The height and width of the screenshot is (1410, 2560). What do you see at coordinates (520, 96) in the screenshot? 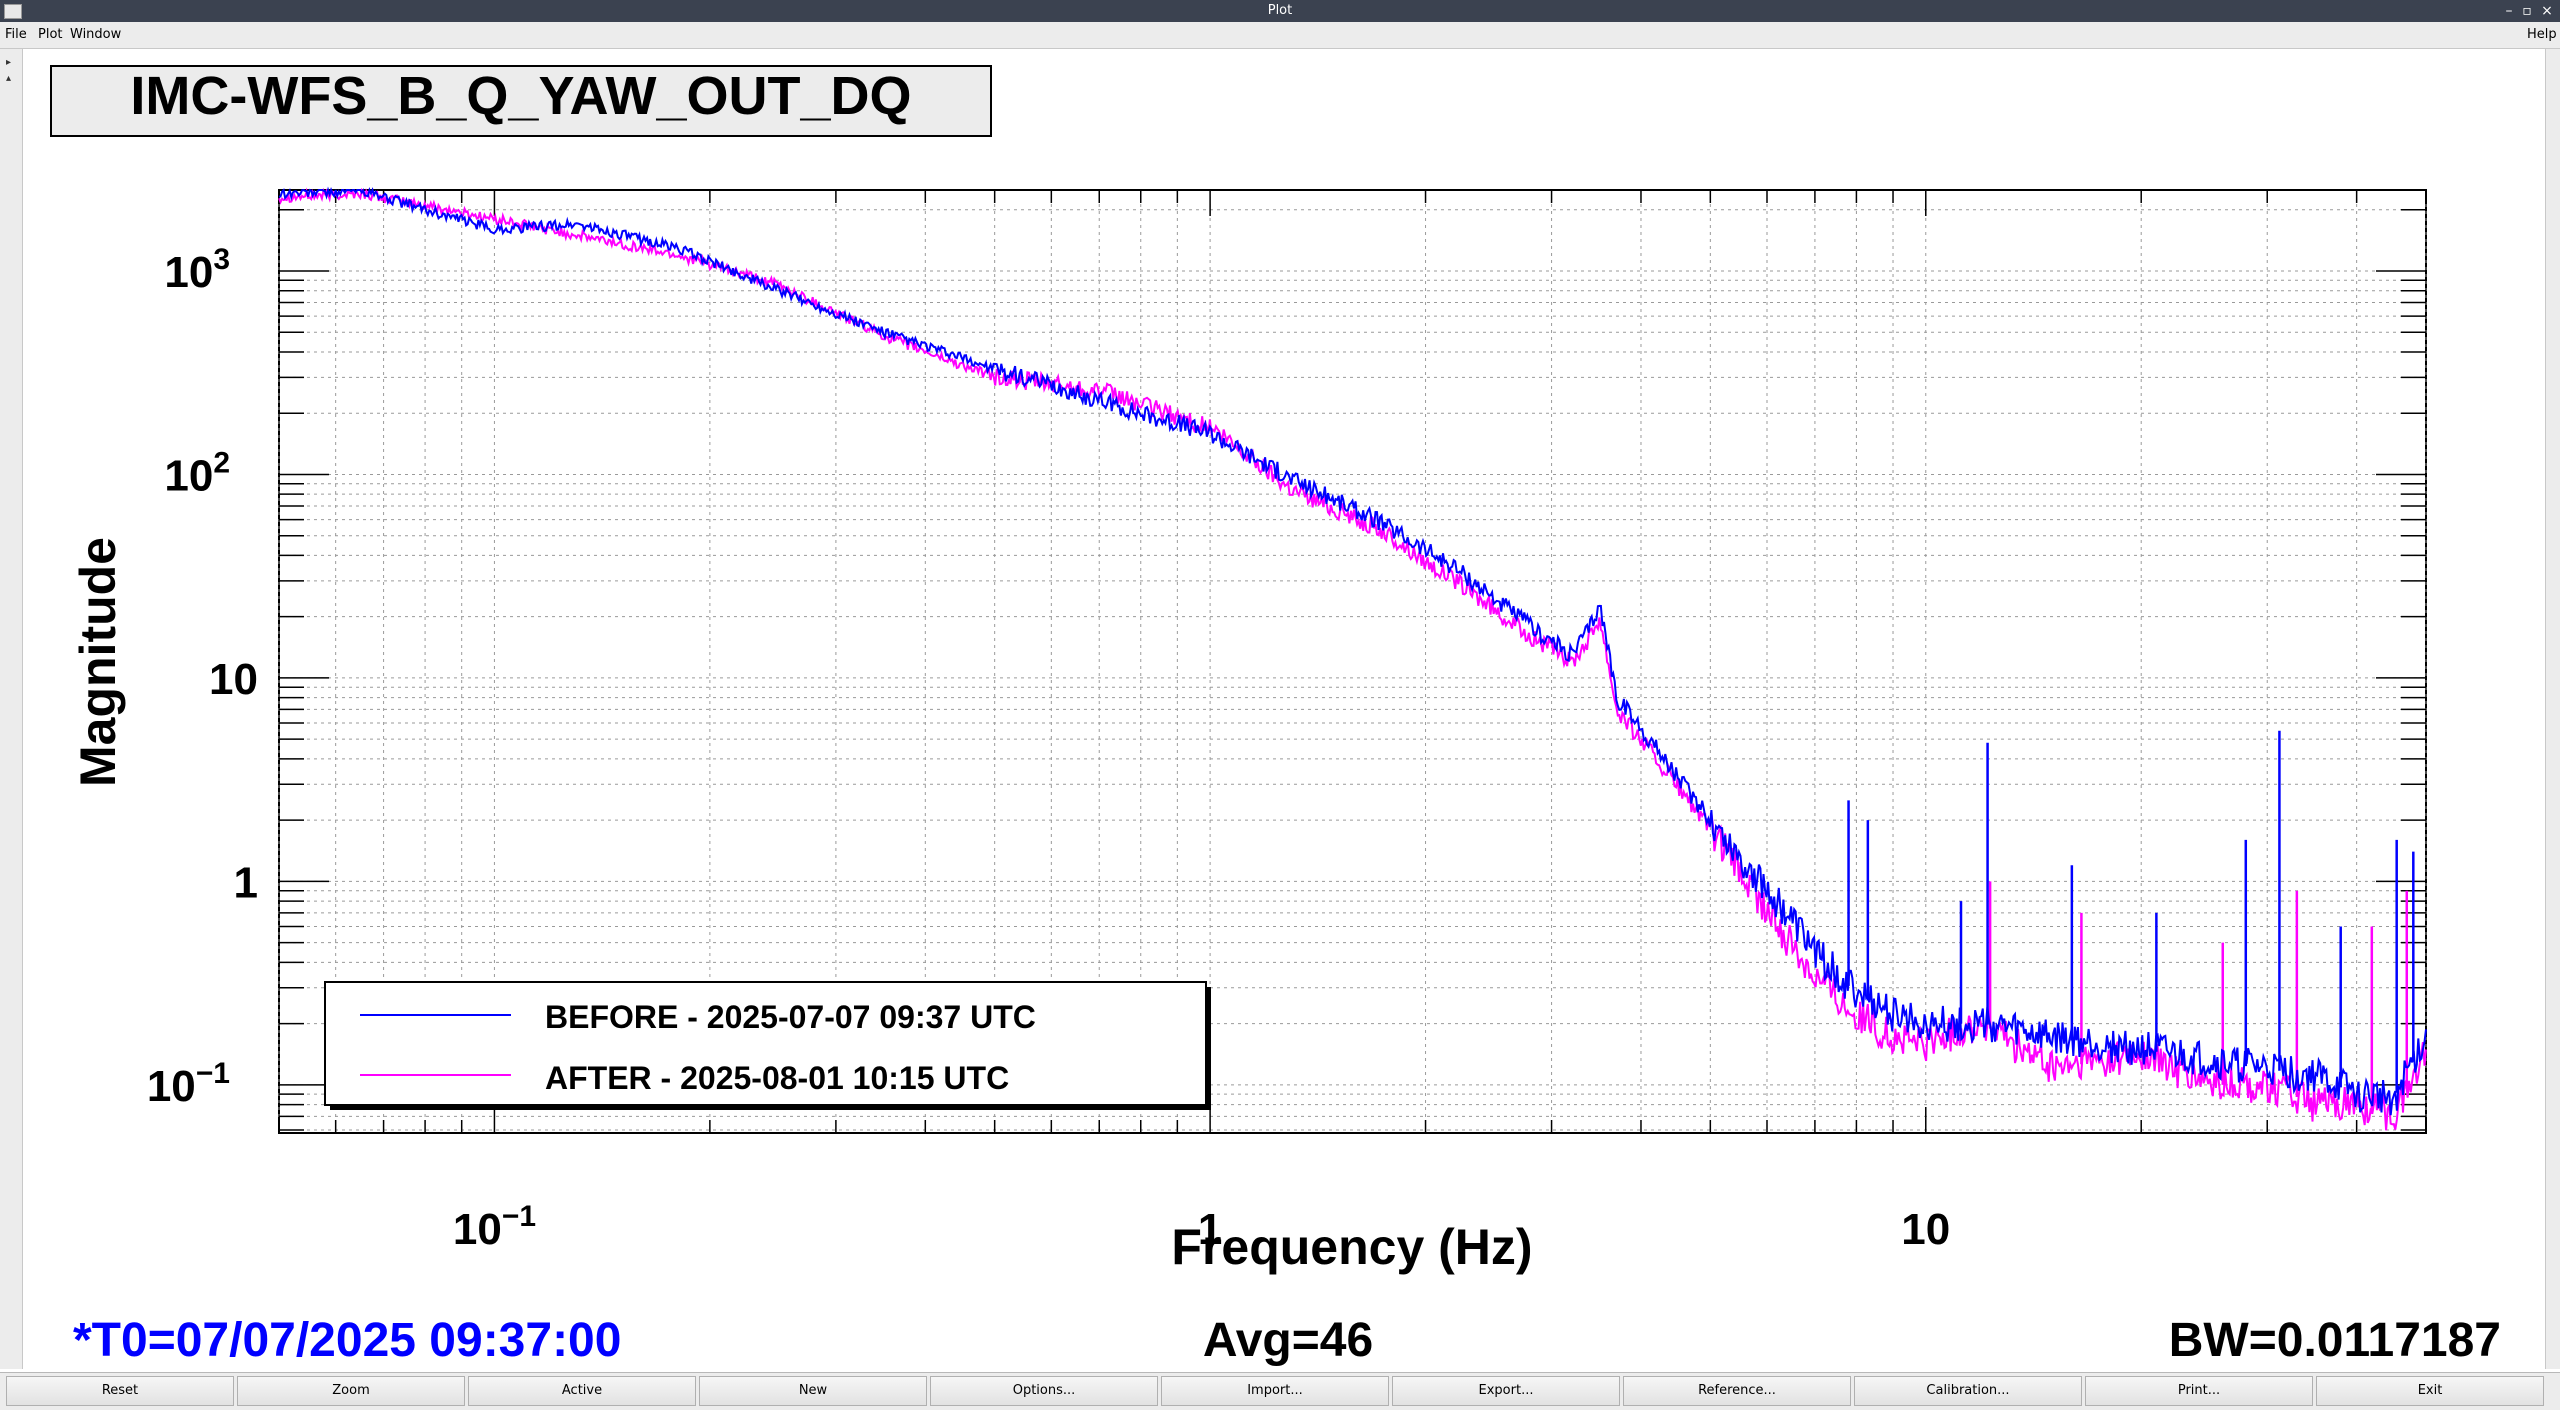
I see `channel-title: IMC-WFS_B_Q_YAW_OUT_DQ` at bounding box center [520, 96].